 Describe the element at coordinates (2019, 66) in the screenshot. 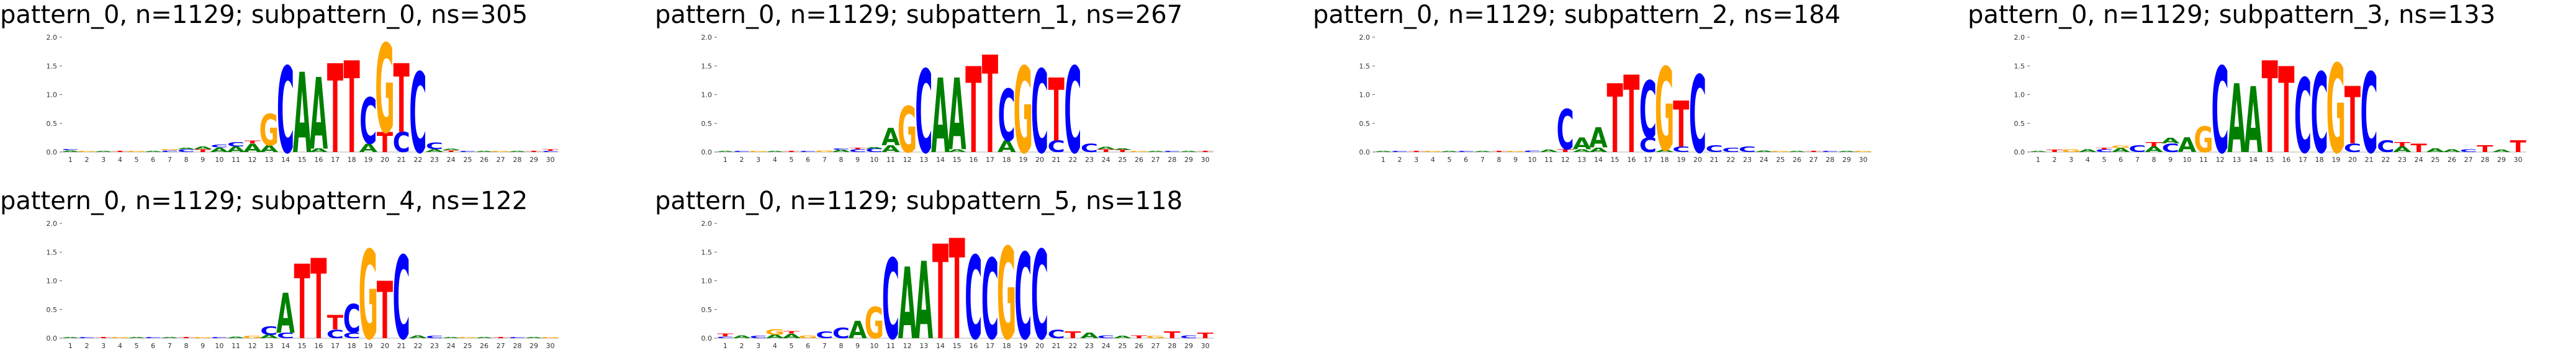

I see `y-tick-label: 1.5` at that location.